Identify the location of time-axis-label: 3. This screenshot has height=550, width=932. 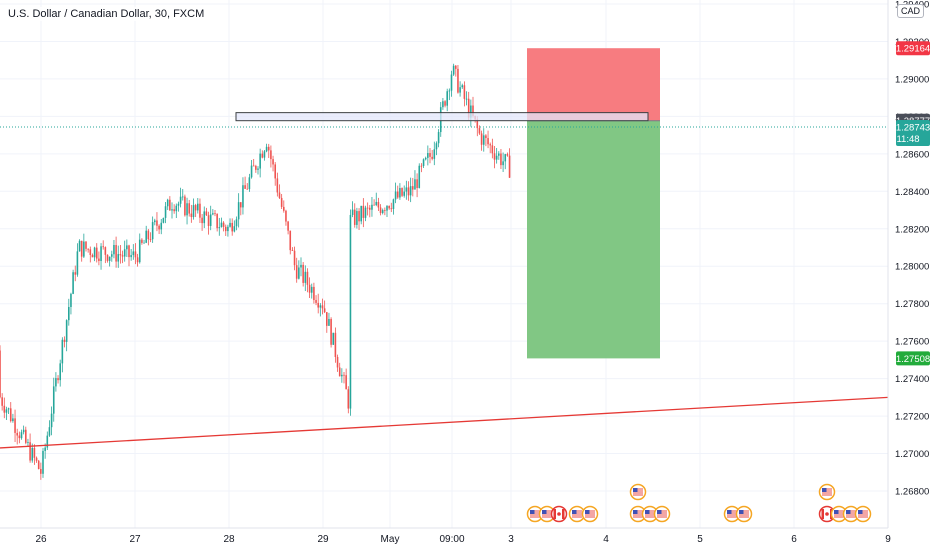
(511, 539).